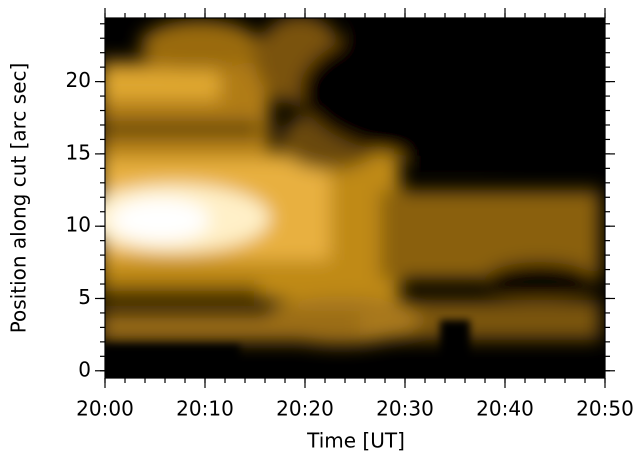 The width and height of the screenshot is (642, 465). I want to click on y-tick-label: 20, so click(78, 80).